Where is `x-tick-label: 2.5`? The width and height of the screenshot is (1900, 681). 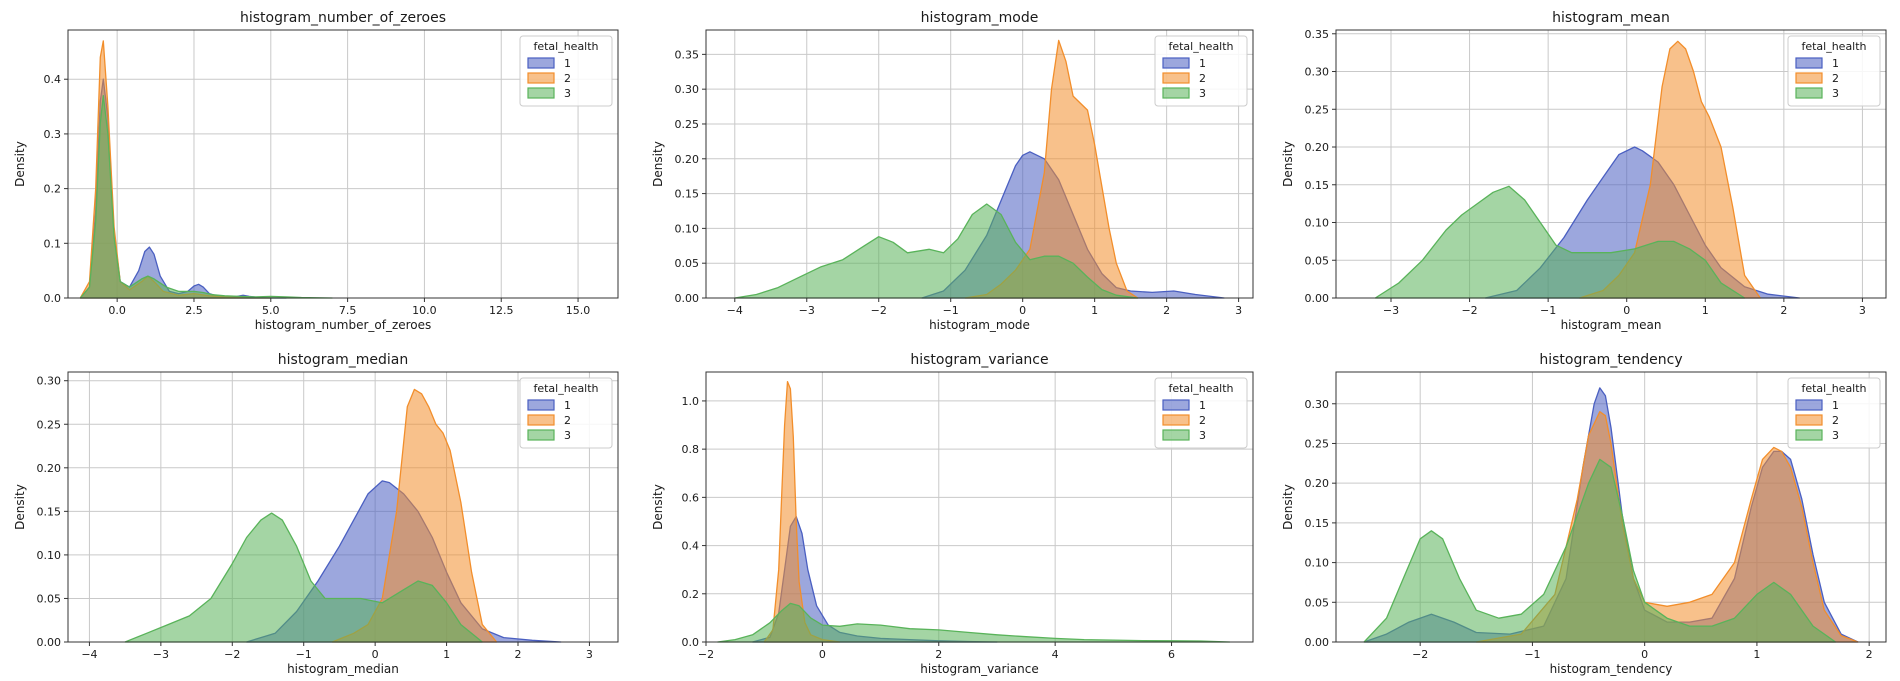 x-tick-label: 2.5 is located at coordinates (194, 310).